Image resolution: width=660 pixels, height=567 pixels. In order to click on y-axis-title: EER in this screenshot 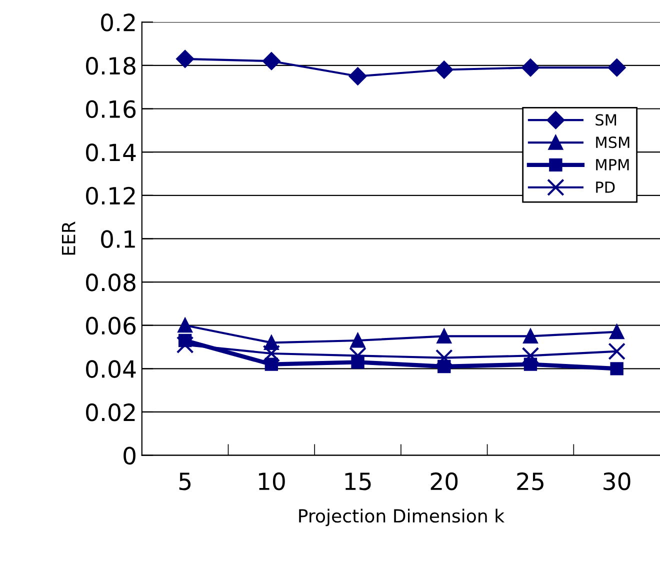, I will do `click(69, 238)`.